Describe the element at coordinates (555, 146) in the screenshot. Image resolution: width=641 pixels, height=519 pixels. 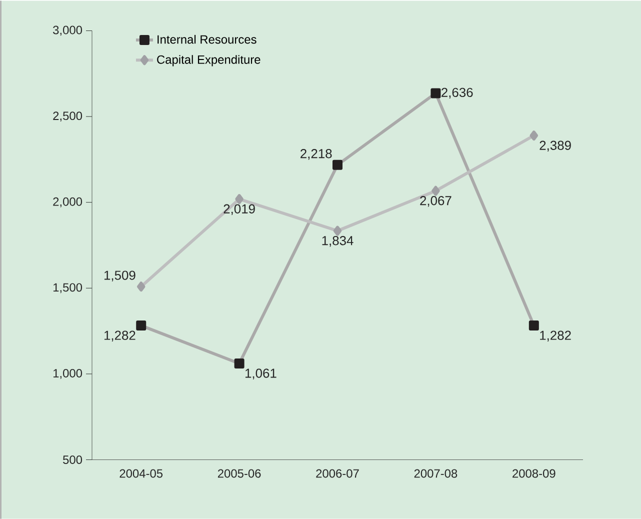
I see `data-label: 2,389` at that location.